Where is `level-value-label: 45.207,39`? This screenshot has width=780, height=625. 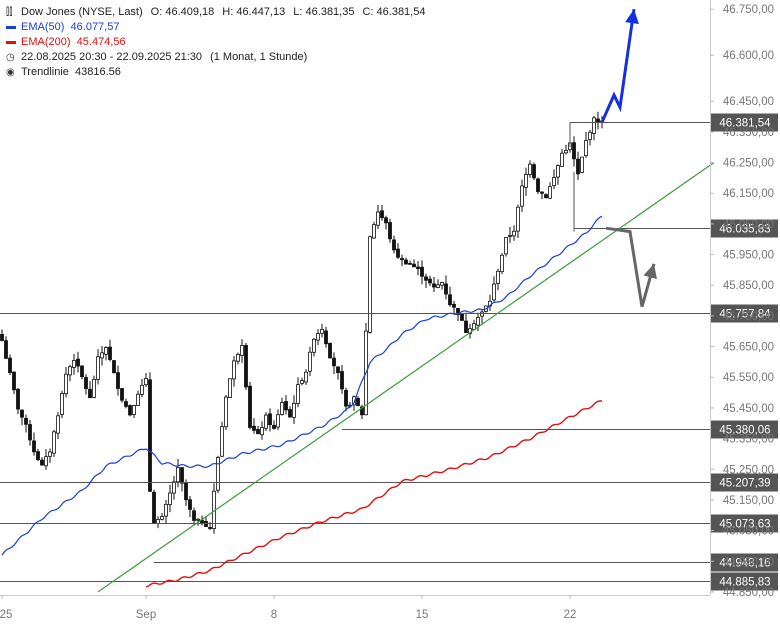 level-value-label: 45.207,39 is located at coordinates (744, 484).